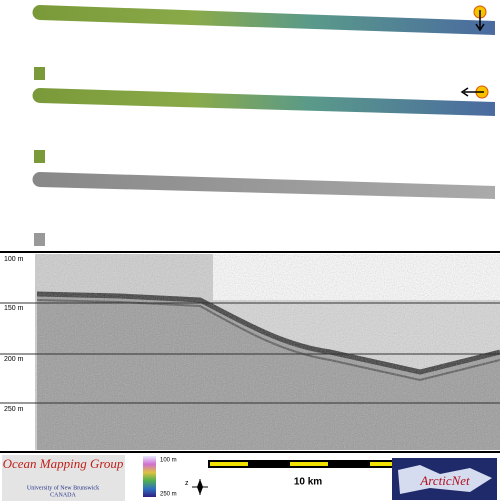 The width and height of the screenshot is (500, 503). What do you see at coordinates (63, 478) in the screenshot?
I see `logo-box` at bounding box center [63, 478].